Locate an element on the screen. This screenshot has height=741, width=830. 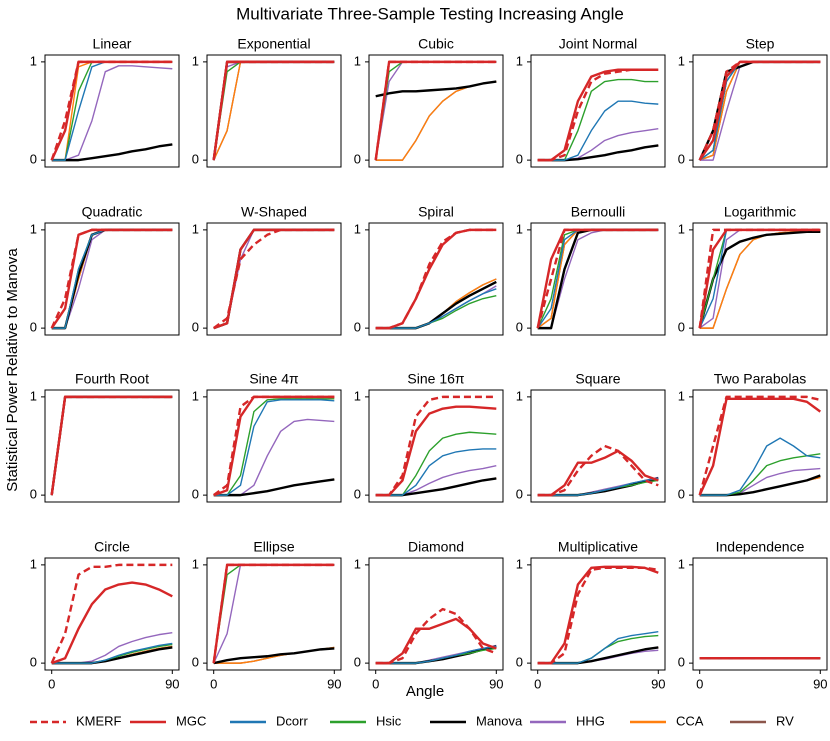
subplot: Bernoulli 0 1 is located at coordinates (591, 270).